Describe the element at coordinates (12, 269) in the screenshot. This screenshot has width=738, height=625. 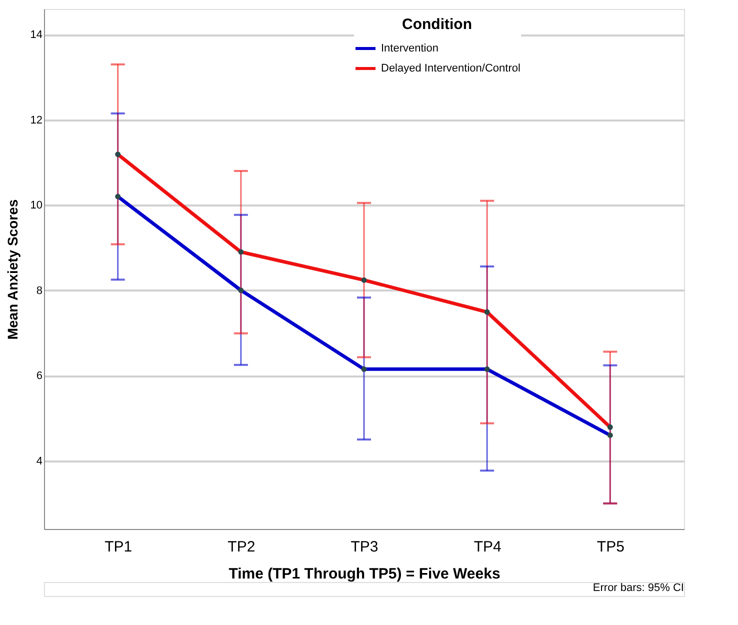
I see `y-axis-title: Mean Anxiety Scores` at that location.